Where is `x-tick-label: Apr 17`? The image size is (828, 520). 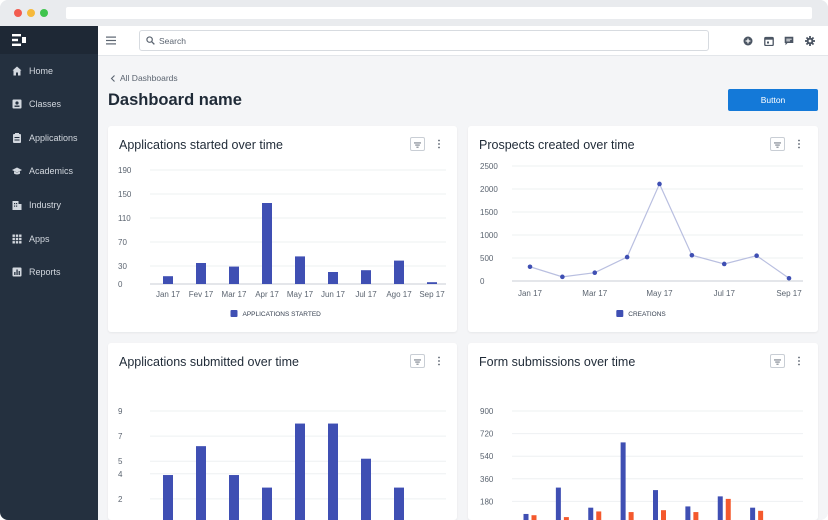
x-tick-label: Apr 17 is located at coordinates (267, 294).